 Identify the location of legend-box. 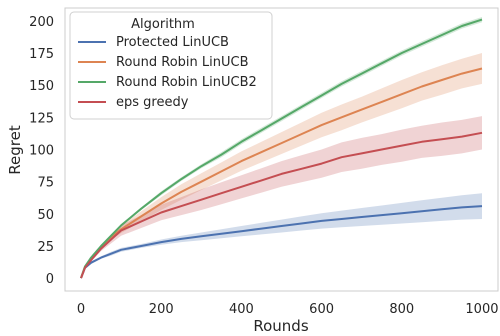
(171, 65).